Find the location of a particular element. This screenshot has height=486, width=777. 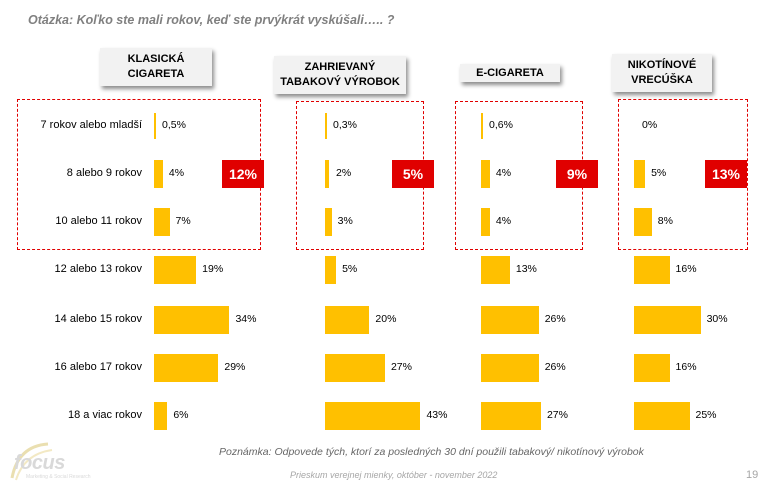

bar-value-label: 0% is located at coordinates (650, 125).